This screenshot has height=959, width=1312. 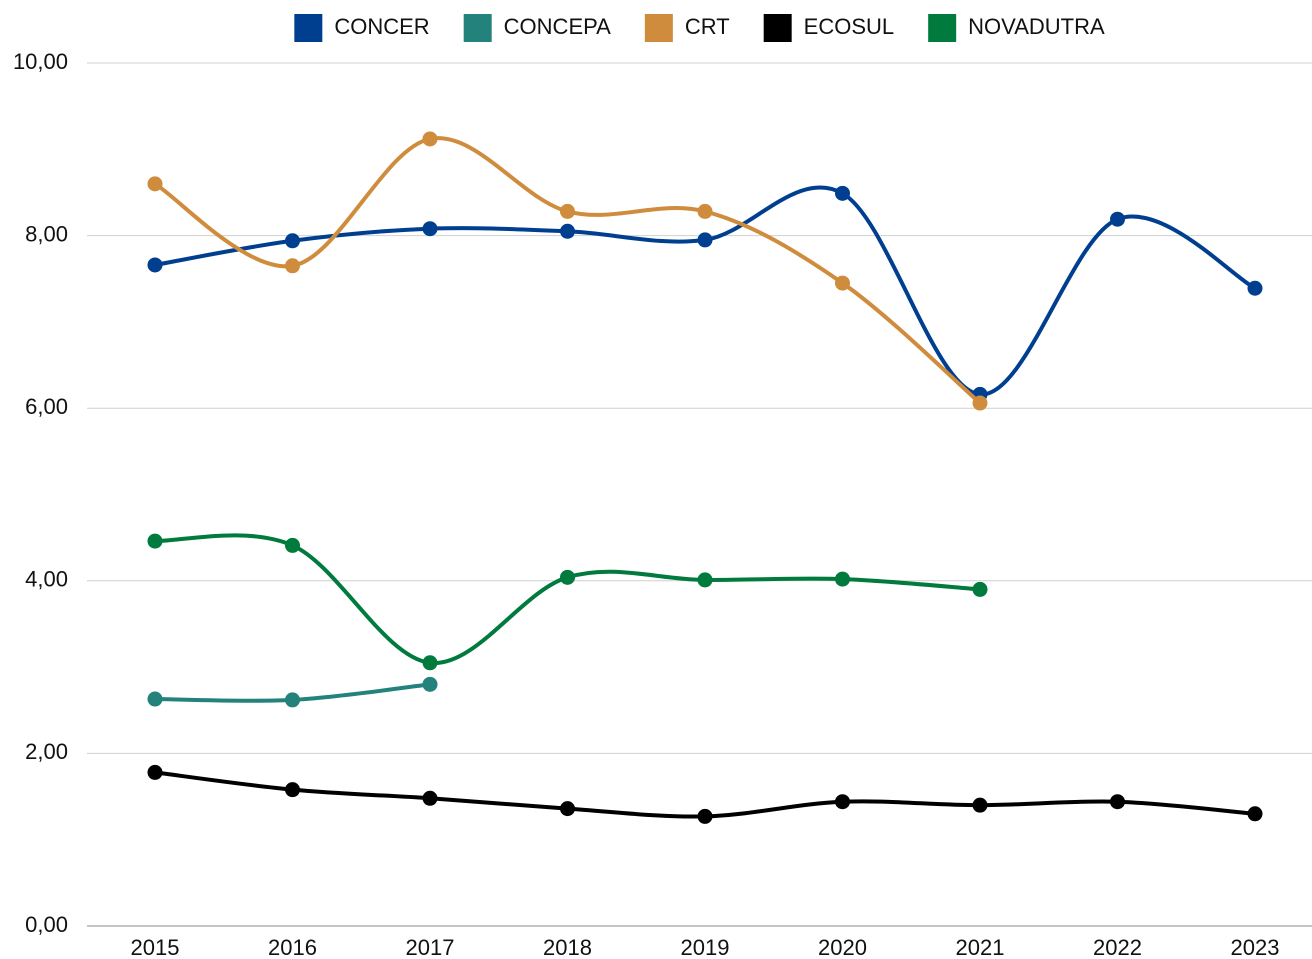 I want to click on y-tick-label: 2,00, so click(x=46, y=751).